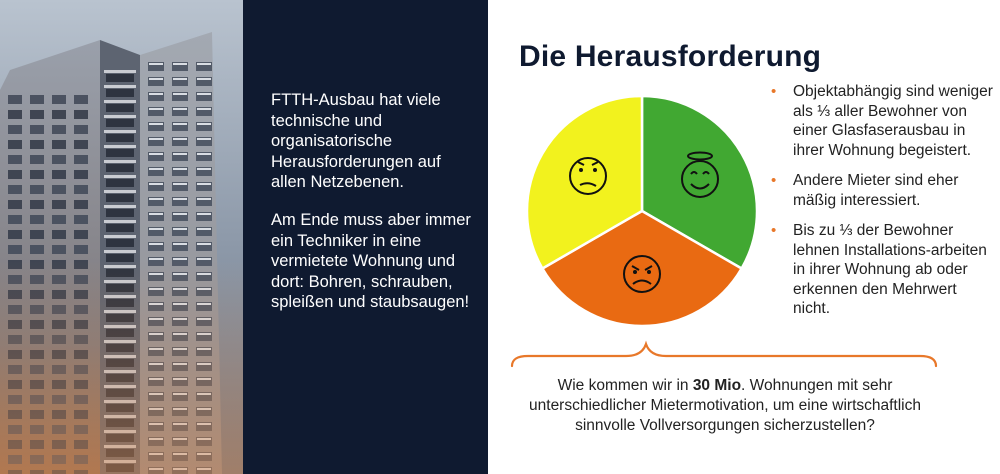 The width and height of the screenshot is (1000, 474). I want to click on slide-title: Die Herausforderung, so click(670, 56).